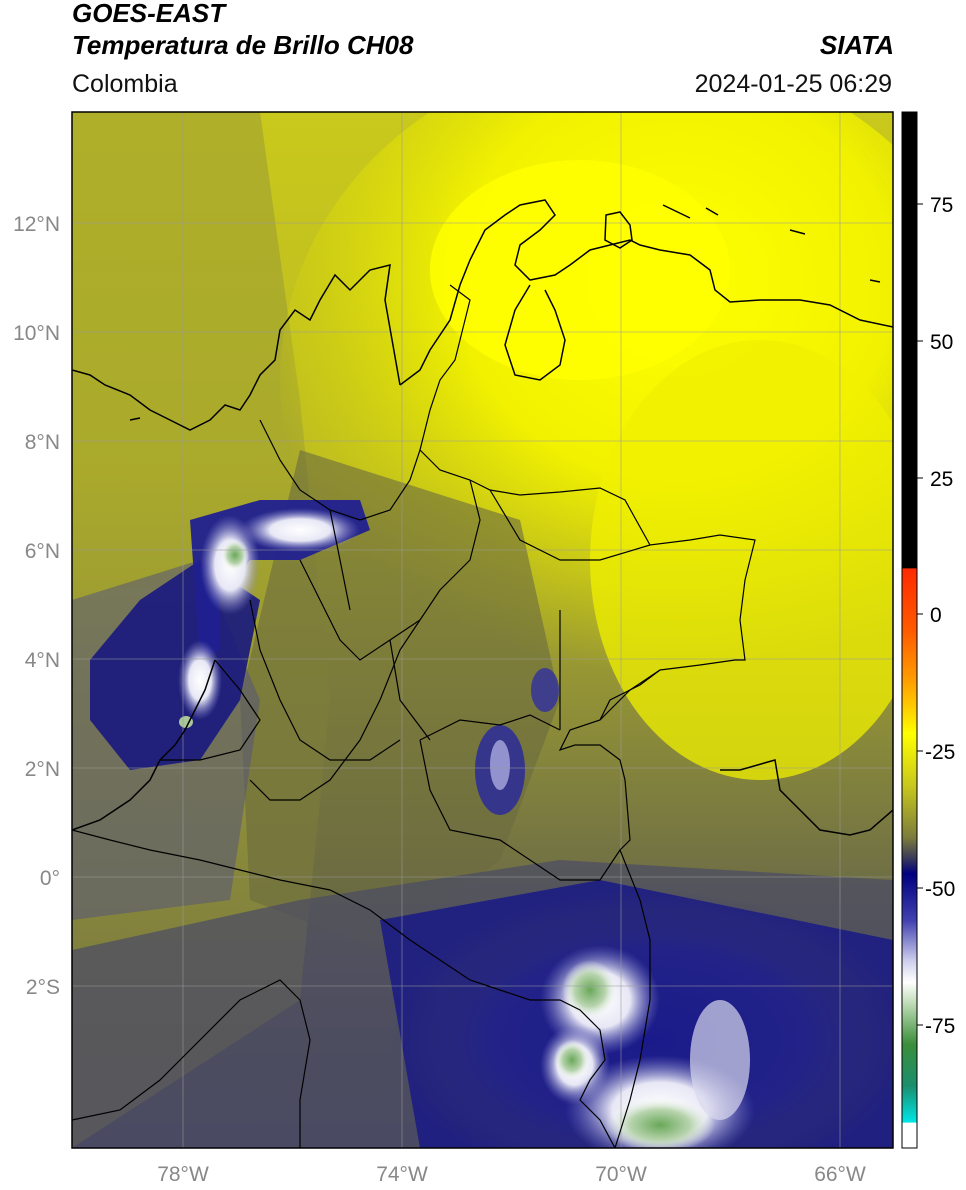 The height and width of the screenshot is (1190, 966). I want to click on colorbar-gradient, so click(909, 630).